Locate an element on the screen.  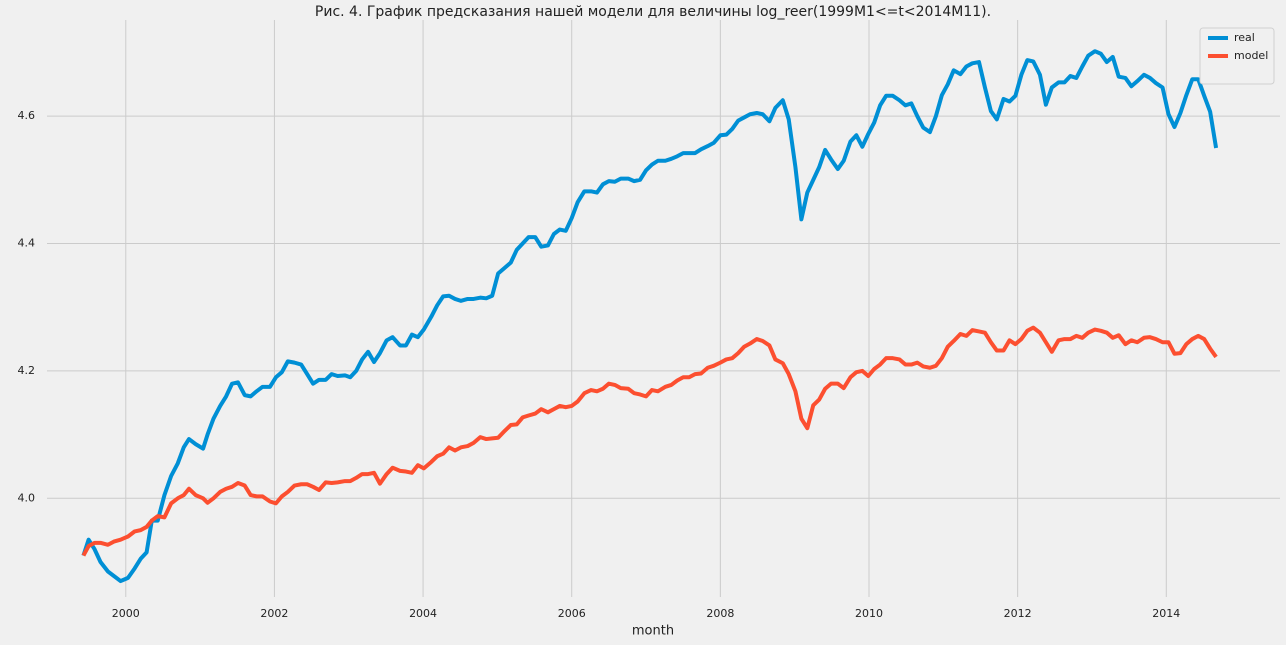
x-tick-label: 2012 is located at coordinates (1018, 613).